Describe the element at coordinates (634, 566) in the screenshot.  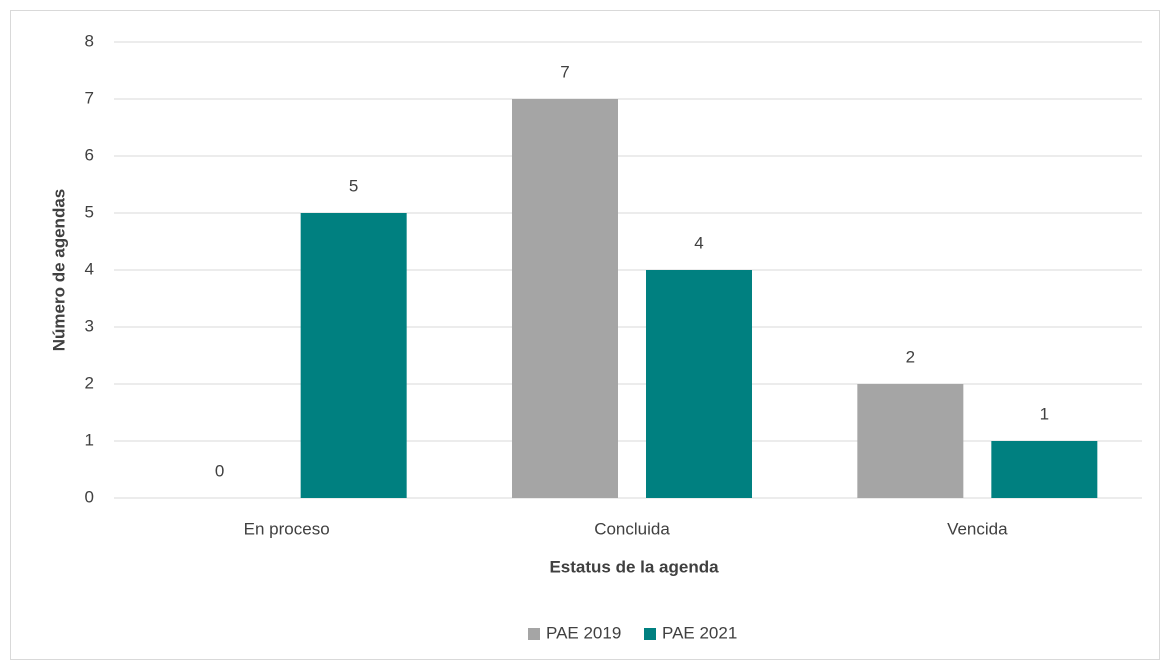
I see `x-axis-title: Estatus de la agenda` at that location.